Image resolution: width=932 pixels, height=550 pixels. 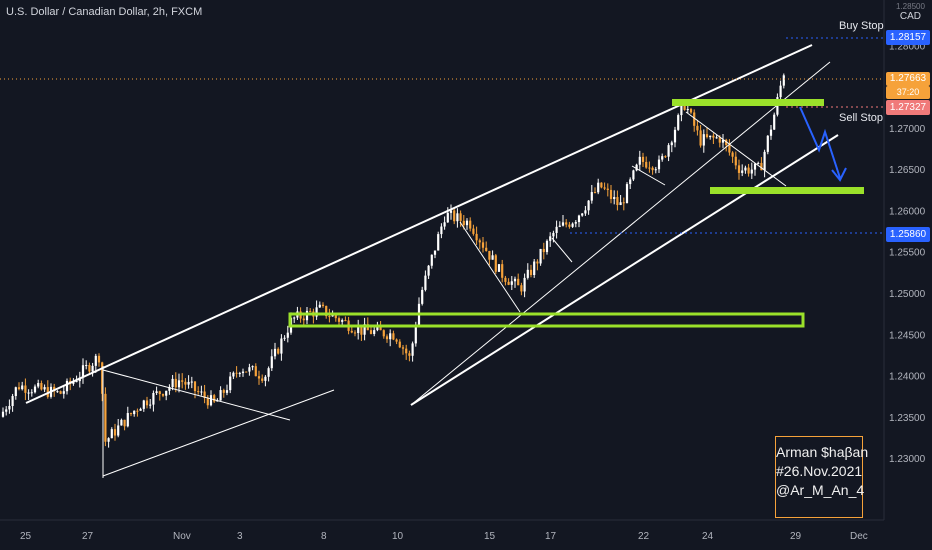 I want to click on y-tick-label: 1.23500, so click(x=907, y=418).